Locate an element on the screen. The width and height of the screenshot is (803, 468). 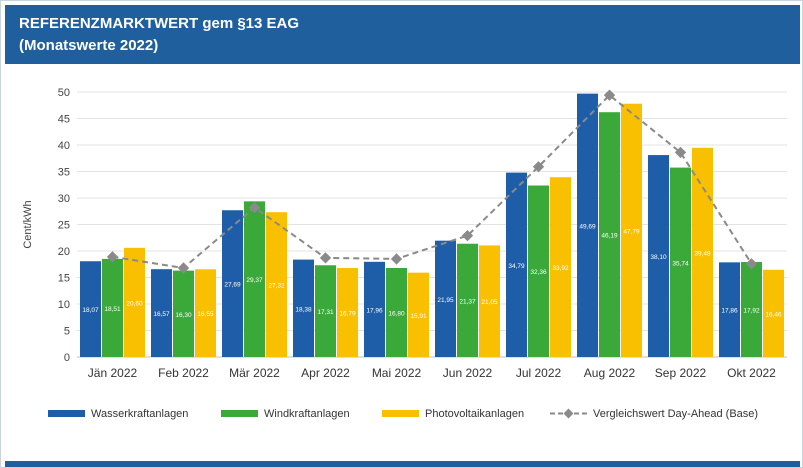
data-label: 49,69 is located at coordinates (587, 226).